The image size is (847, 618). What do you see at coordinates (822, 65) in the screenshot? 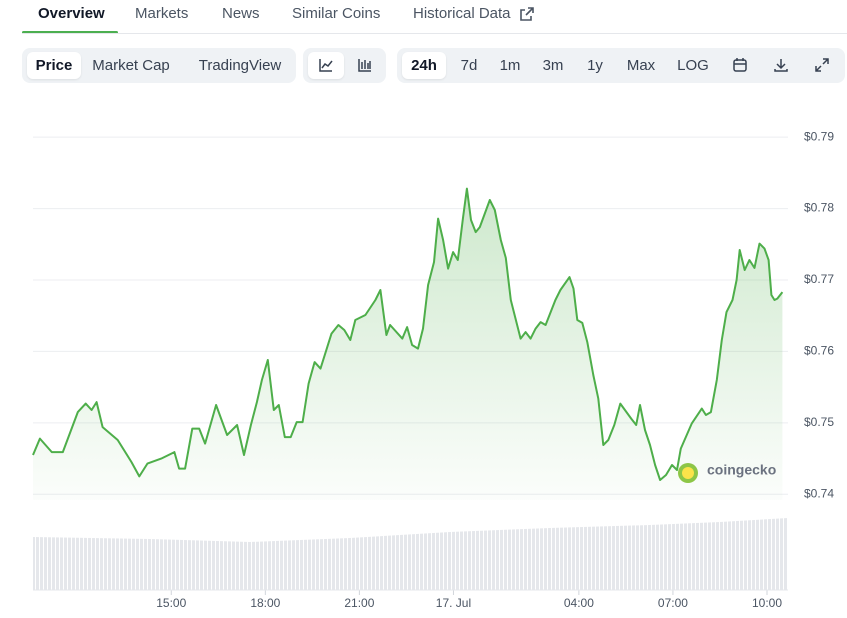
I see `fullscreen-button` at bounding box center [822, 65].